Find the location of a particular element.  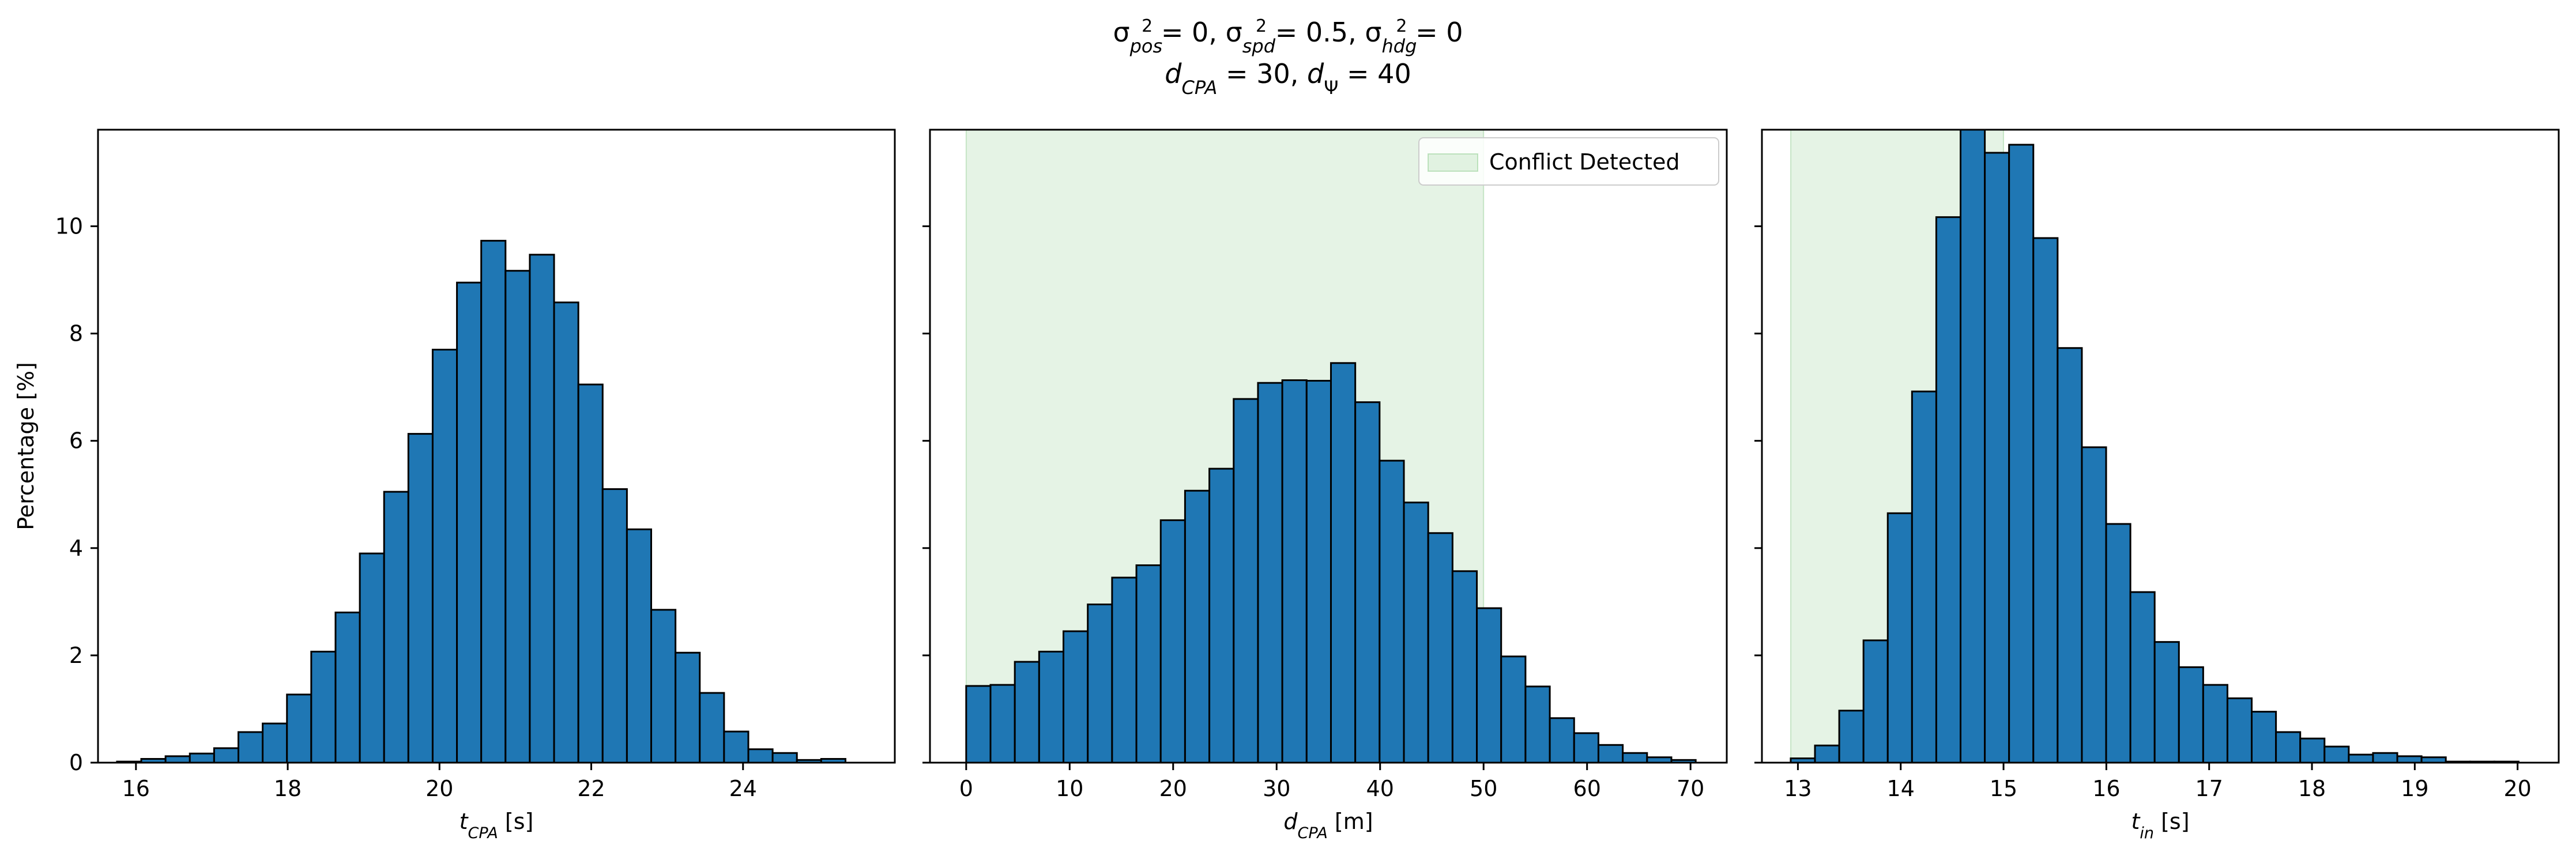

x-tick-label: 40 is located at coordinates (1380, 789).